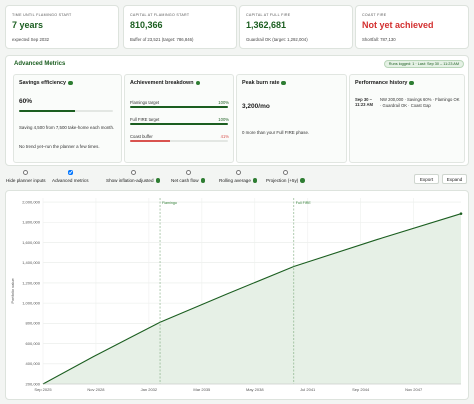 This screenshot has height=404, width=474. I want to click on y-tick-label: 400,000, so click(33, 363).